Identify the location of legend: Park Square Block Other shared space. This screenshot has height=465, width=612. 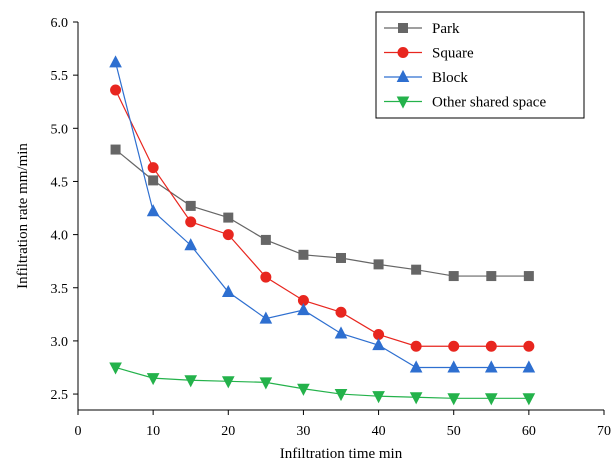
(480, 65).